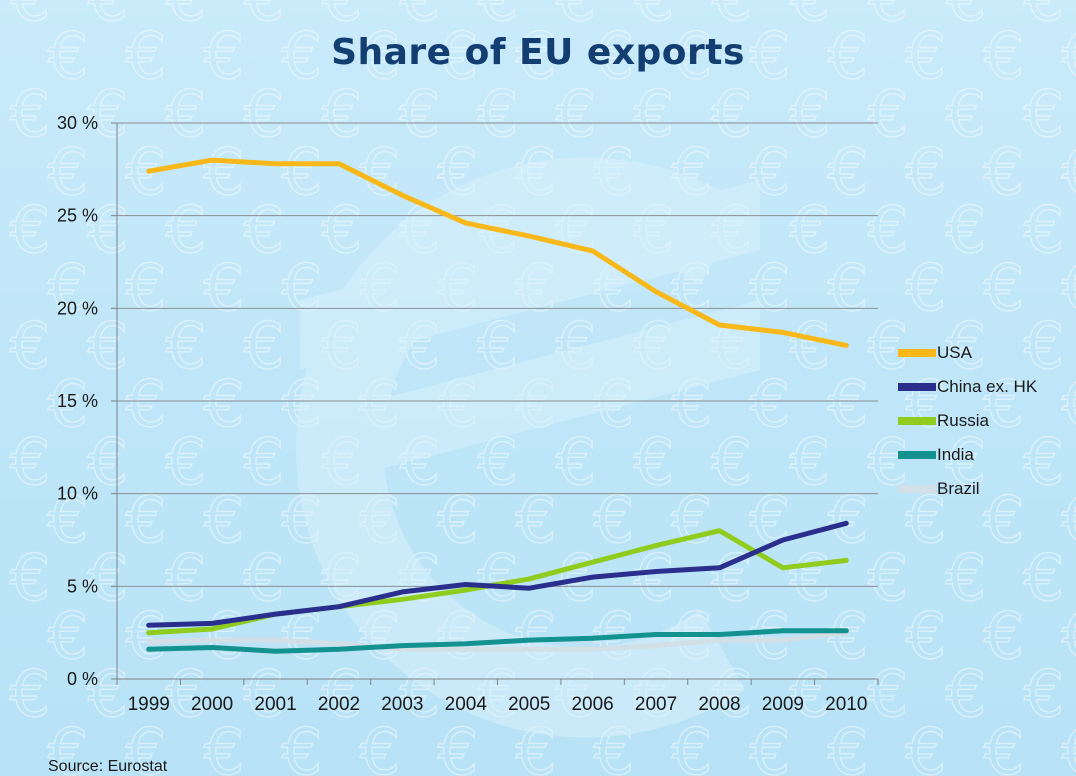  I want to click on x-tick-label: 2005, so click(529, 704).